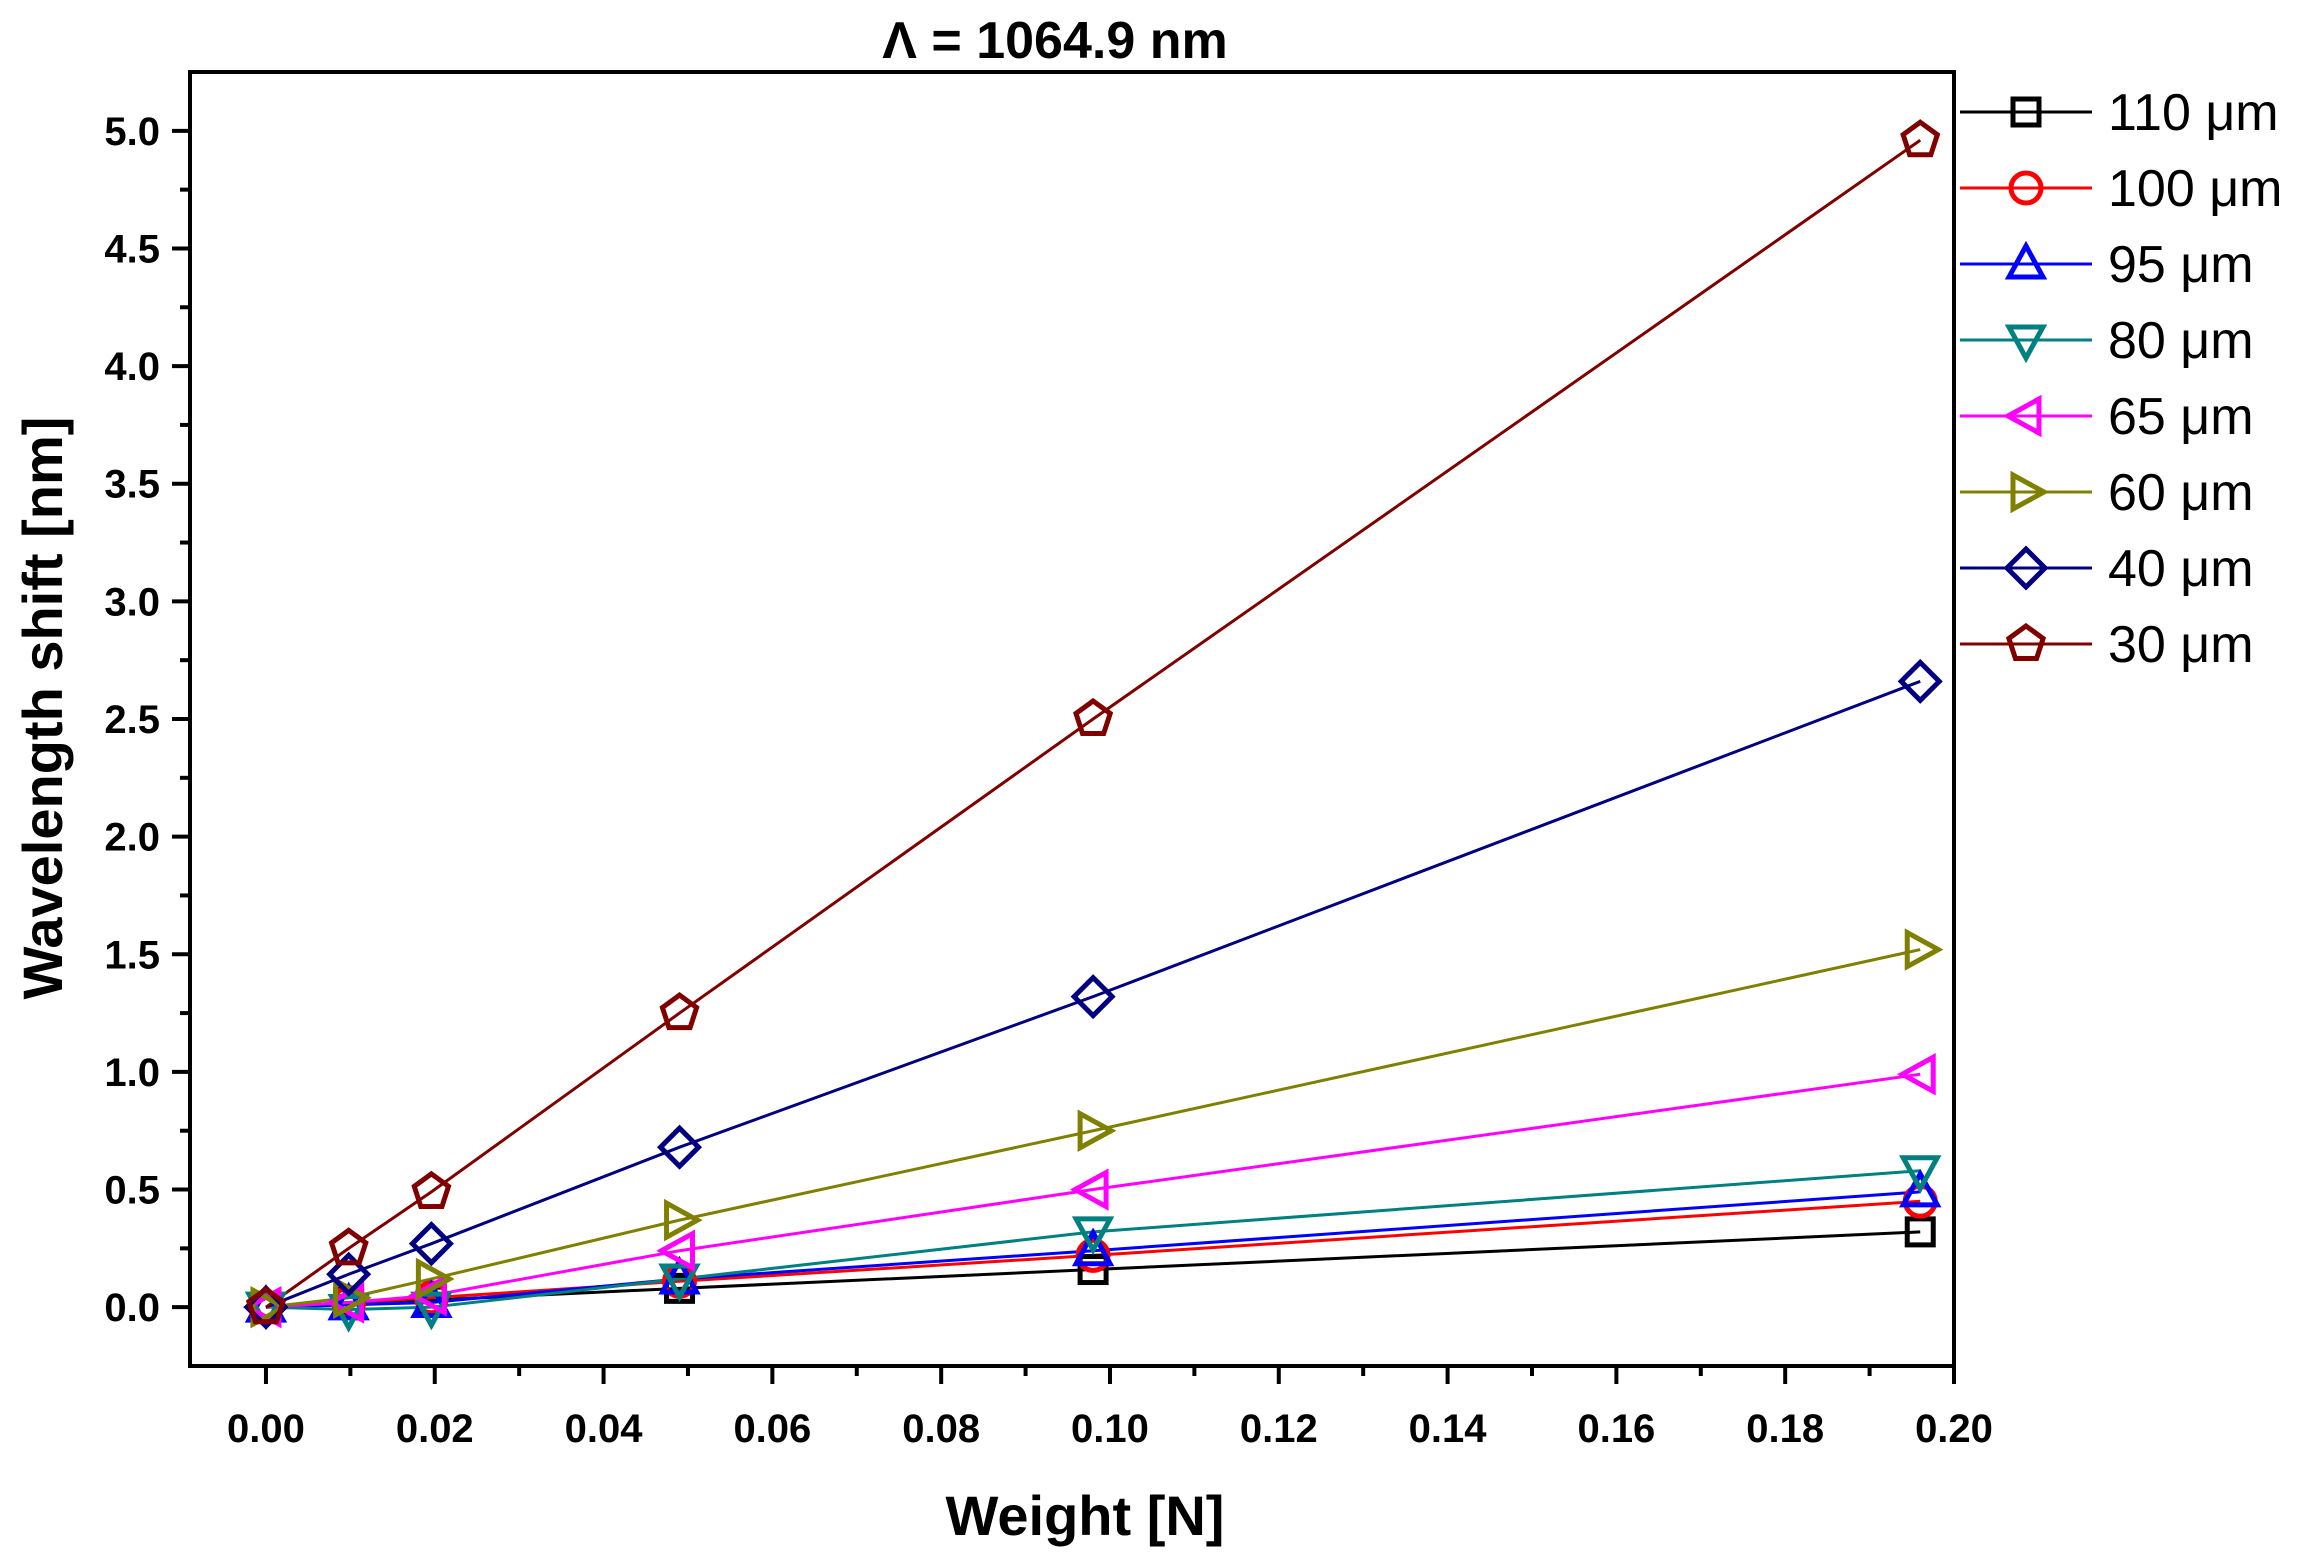  I want to click on y-tick-label: 0.5, so click(132, 1191).